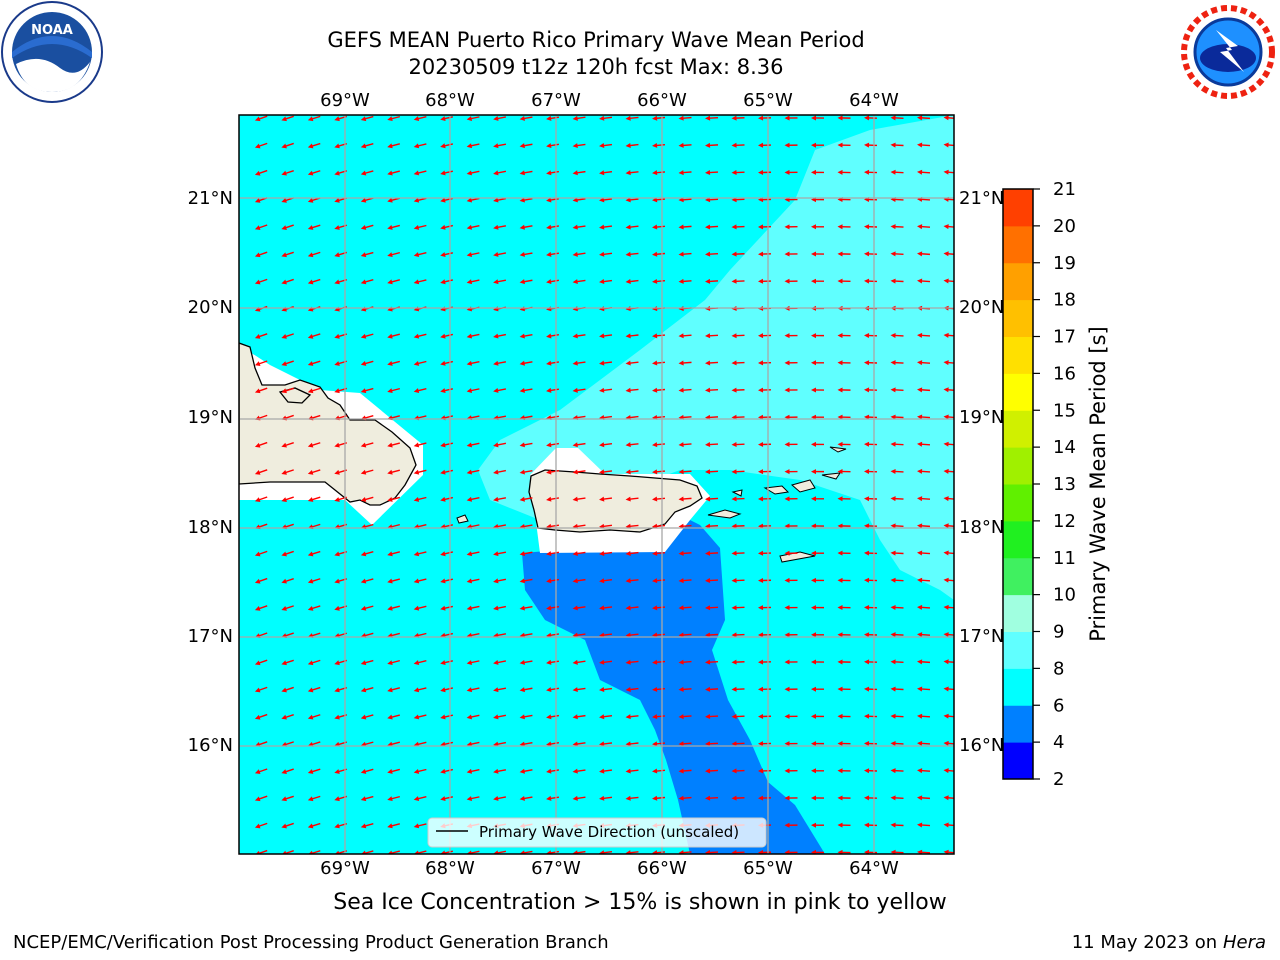 The height and width of the screenshot is (960, 1280). What do you see at coordinates (1064, 300) in the screenshot?
I see `colorbar-tick-label: 18` at bounding box center [1064, 300].